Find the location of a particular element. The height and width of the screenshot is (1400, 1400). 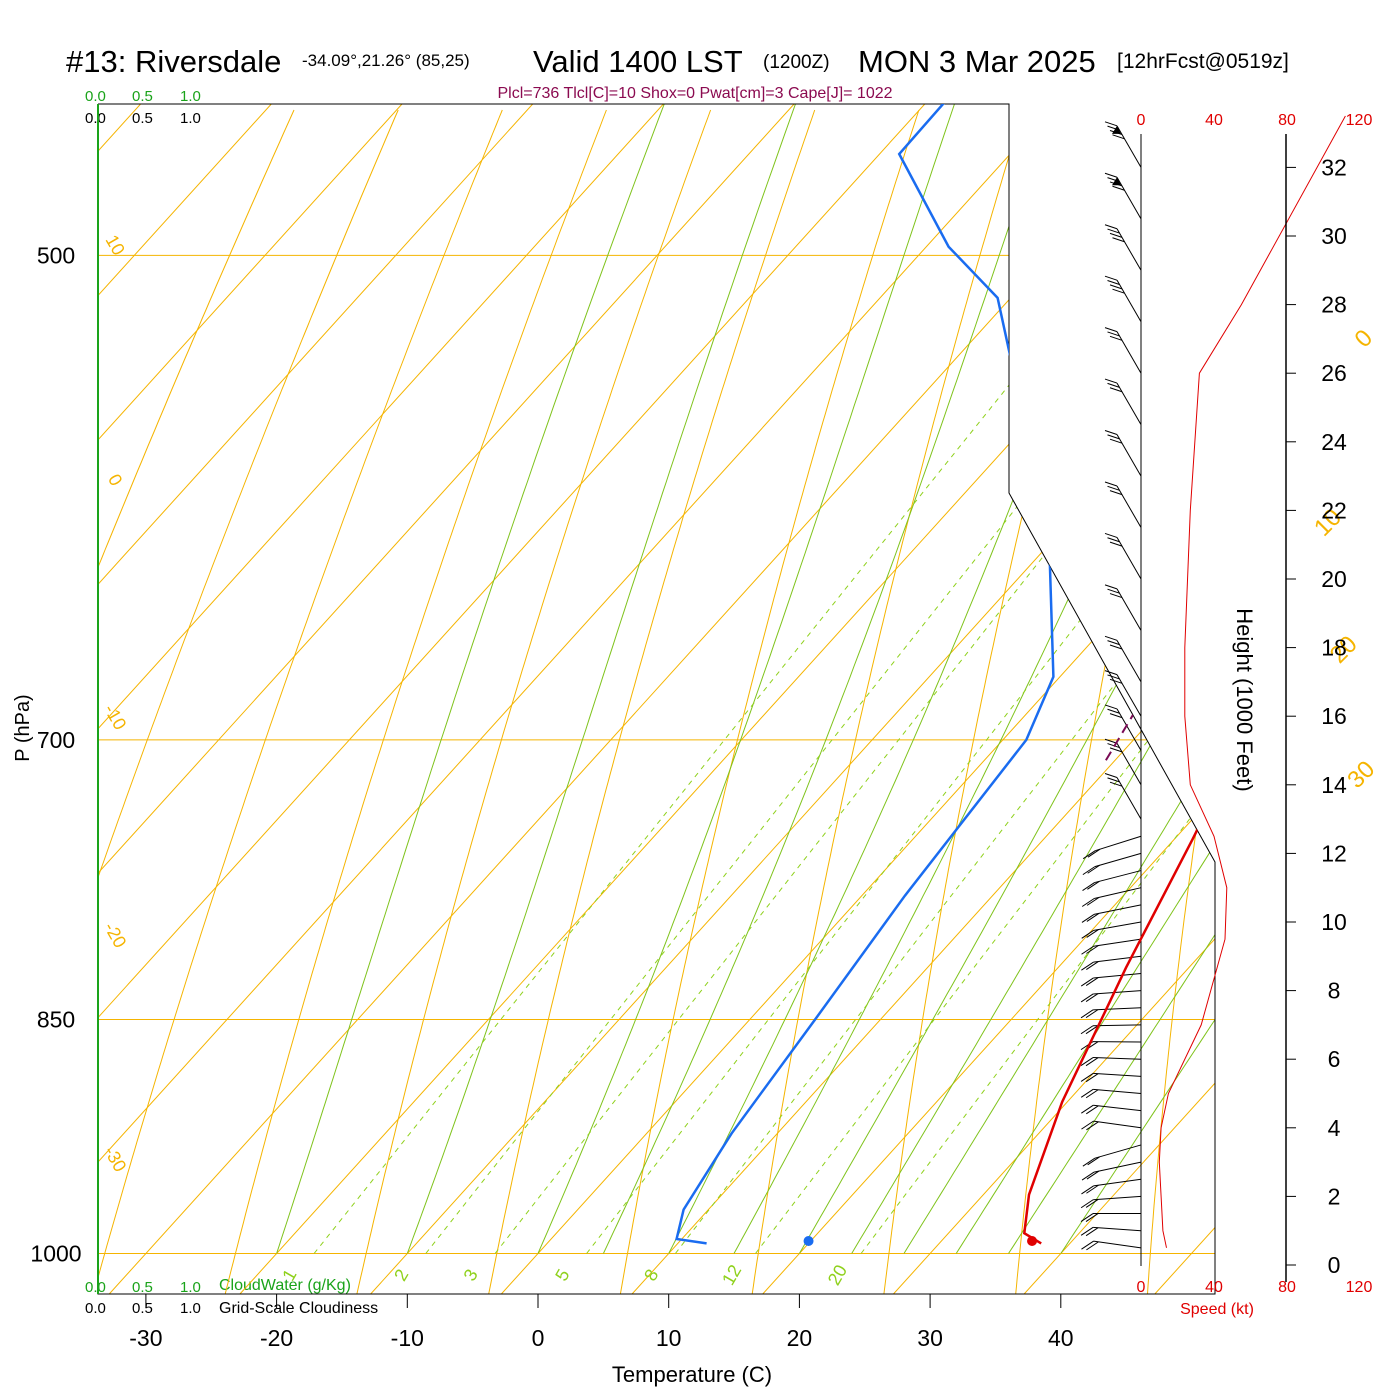

temperature-tick-label: 40 is located at coordinates (1061, 1338).